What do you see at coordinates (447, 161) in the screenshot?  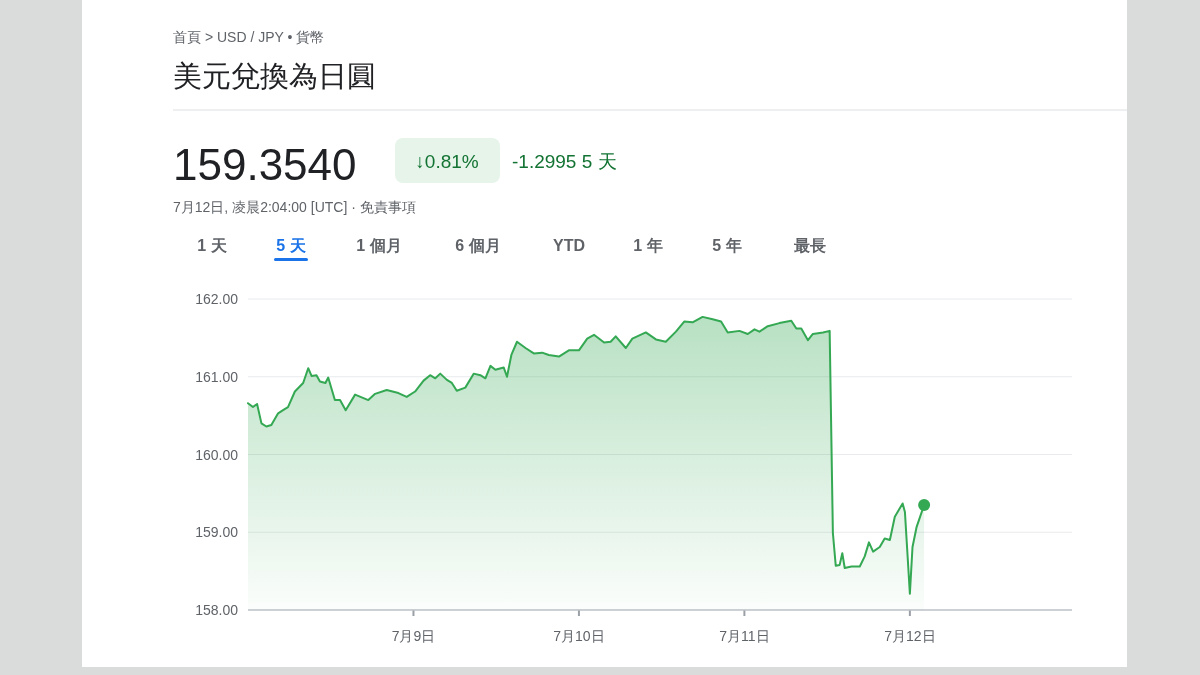 I see `text: ↓0.81%` at bounding box center [447, 161].